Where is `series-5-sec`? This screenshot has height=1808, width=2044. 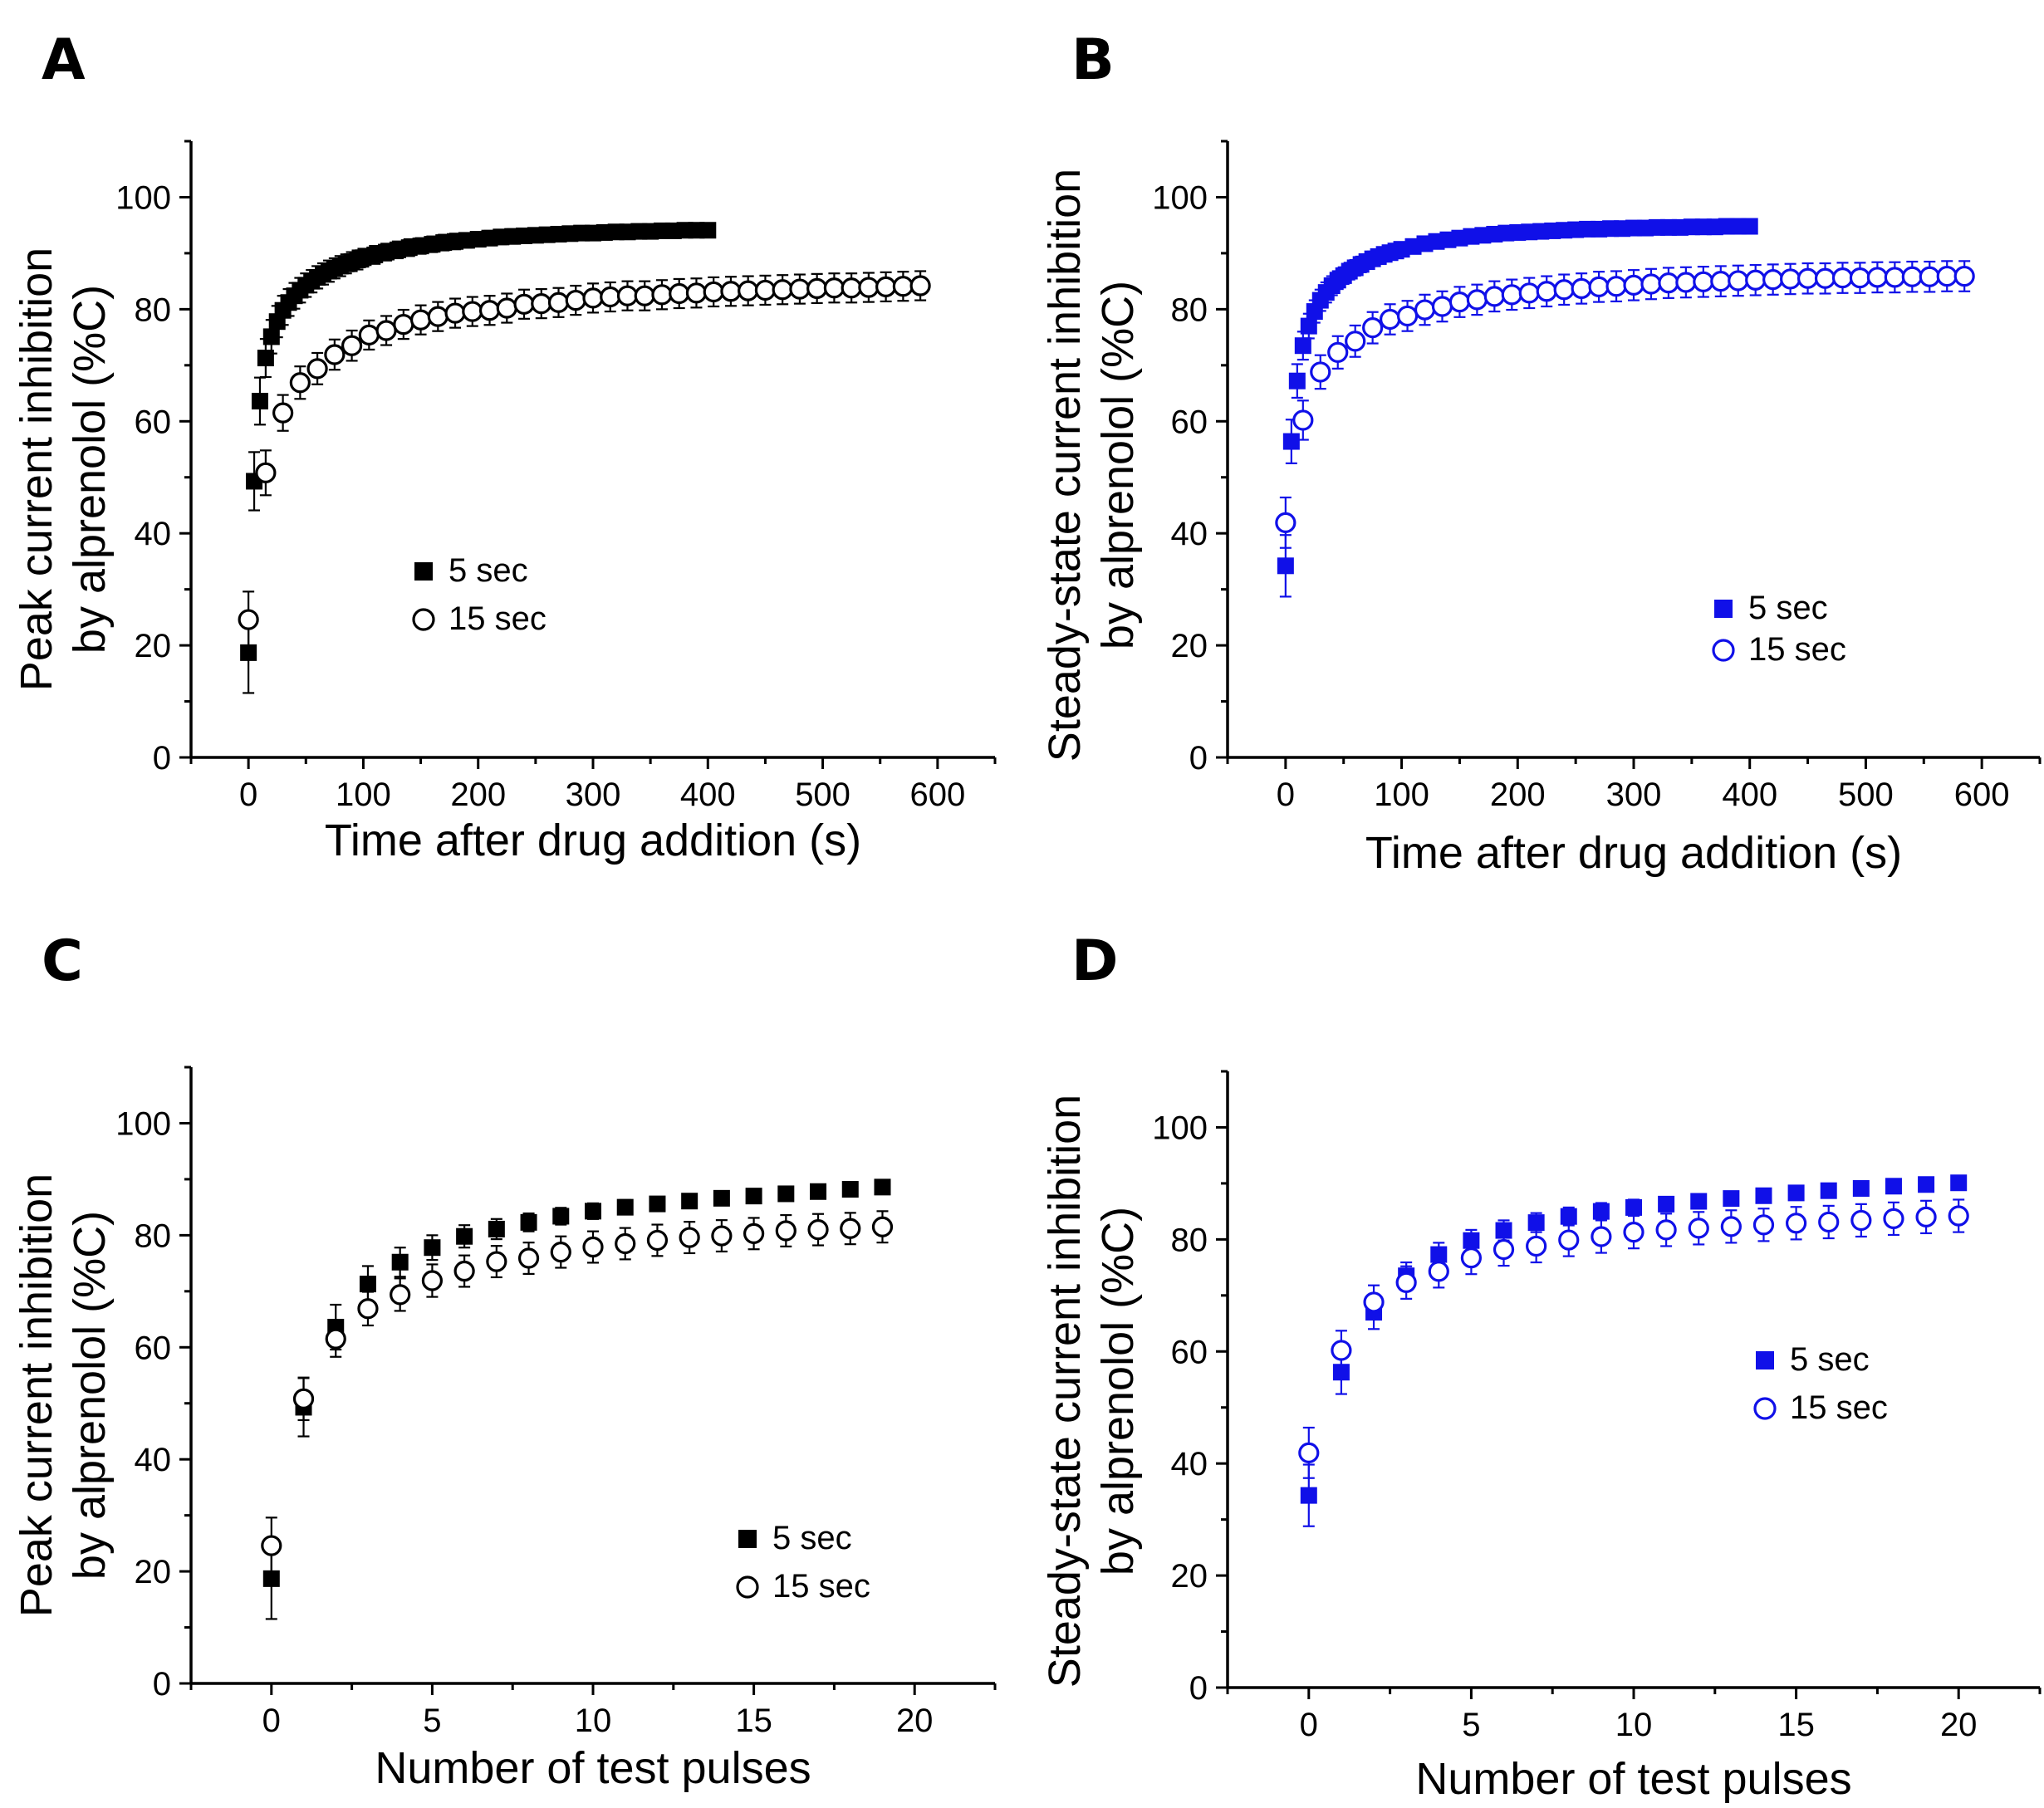
series-5-sec is located at coordinates (1517, 408).